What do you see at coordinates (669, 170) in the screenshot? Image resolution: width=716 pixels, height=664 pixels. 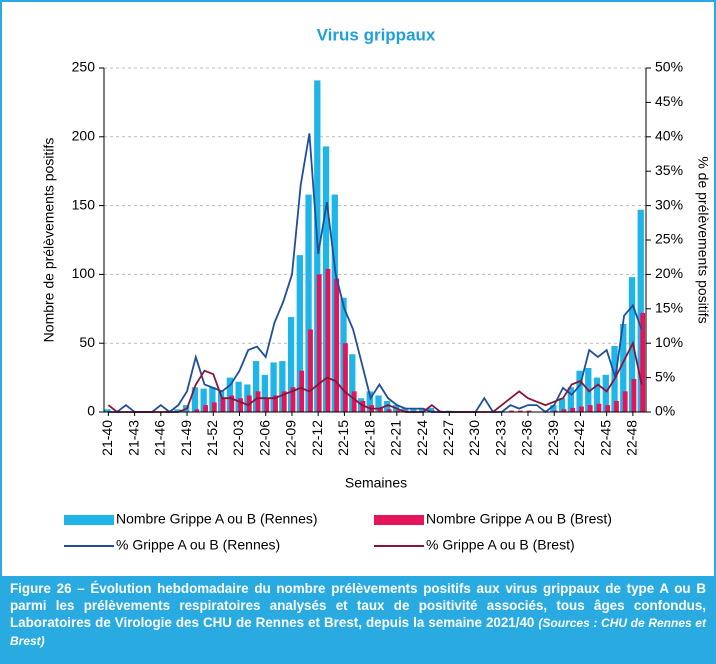 I see `y2-tick-label: 35%` at bounding box center [669, 170].